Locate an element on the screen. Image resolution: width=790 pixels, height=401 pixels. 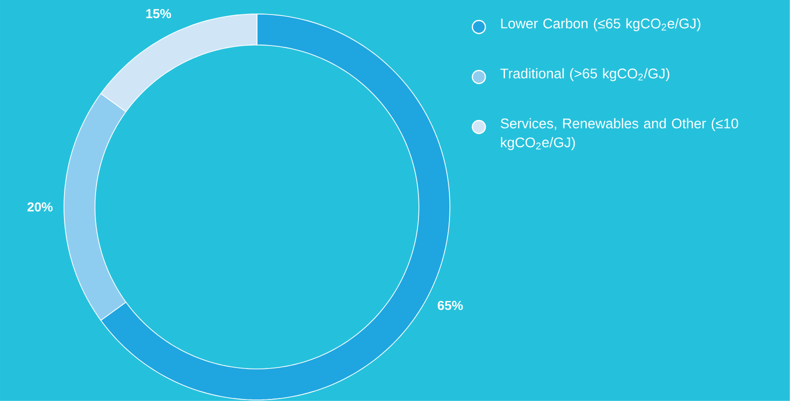
legend-label: Services, Renewables and Other (≤10 kgCO$_{2}$e/GJ) is located at coordinates (619, 134).